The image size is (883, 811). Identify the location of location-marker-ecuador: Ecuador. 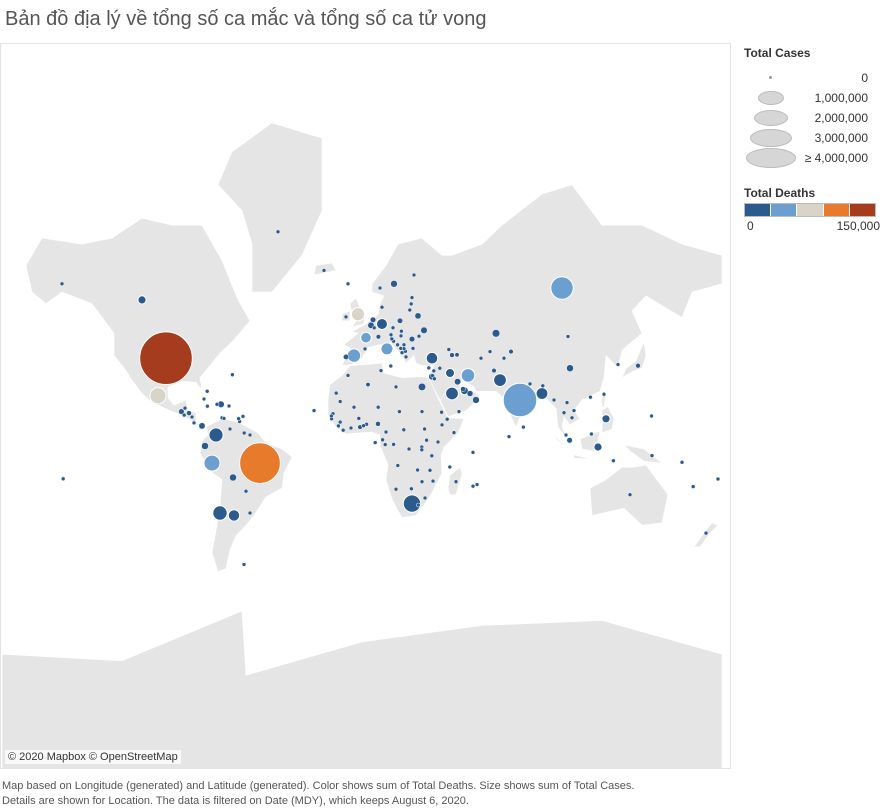
(205, 446).